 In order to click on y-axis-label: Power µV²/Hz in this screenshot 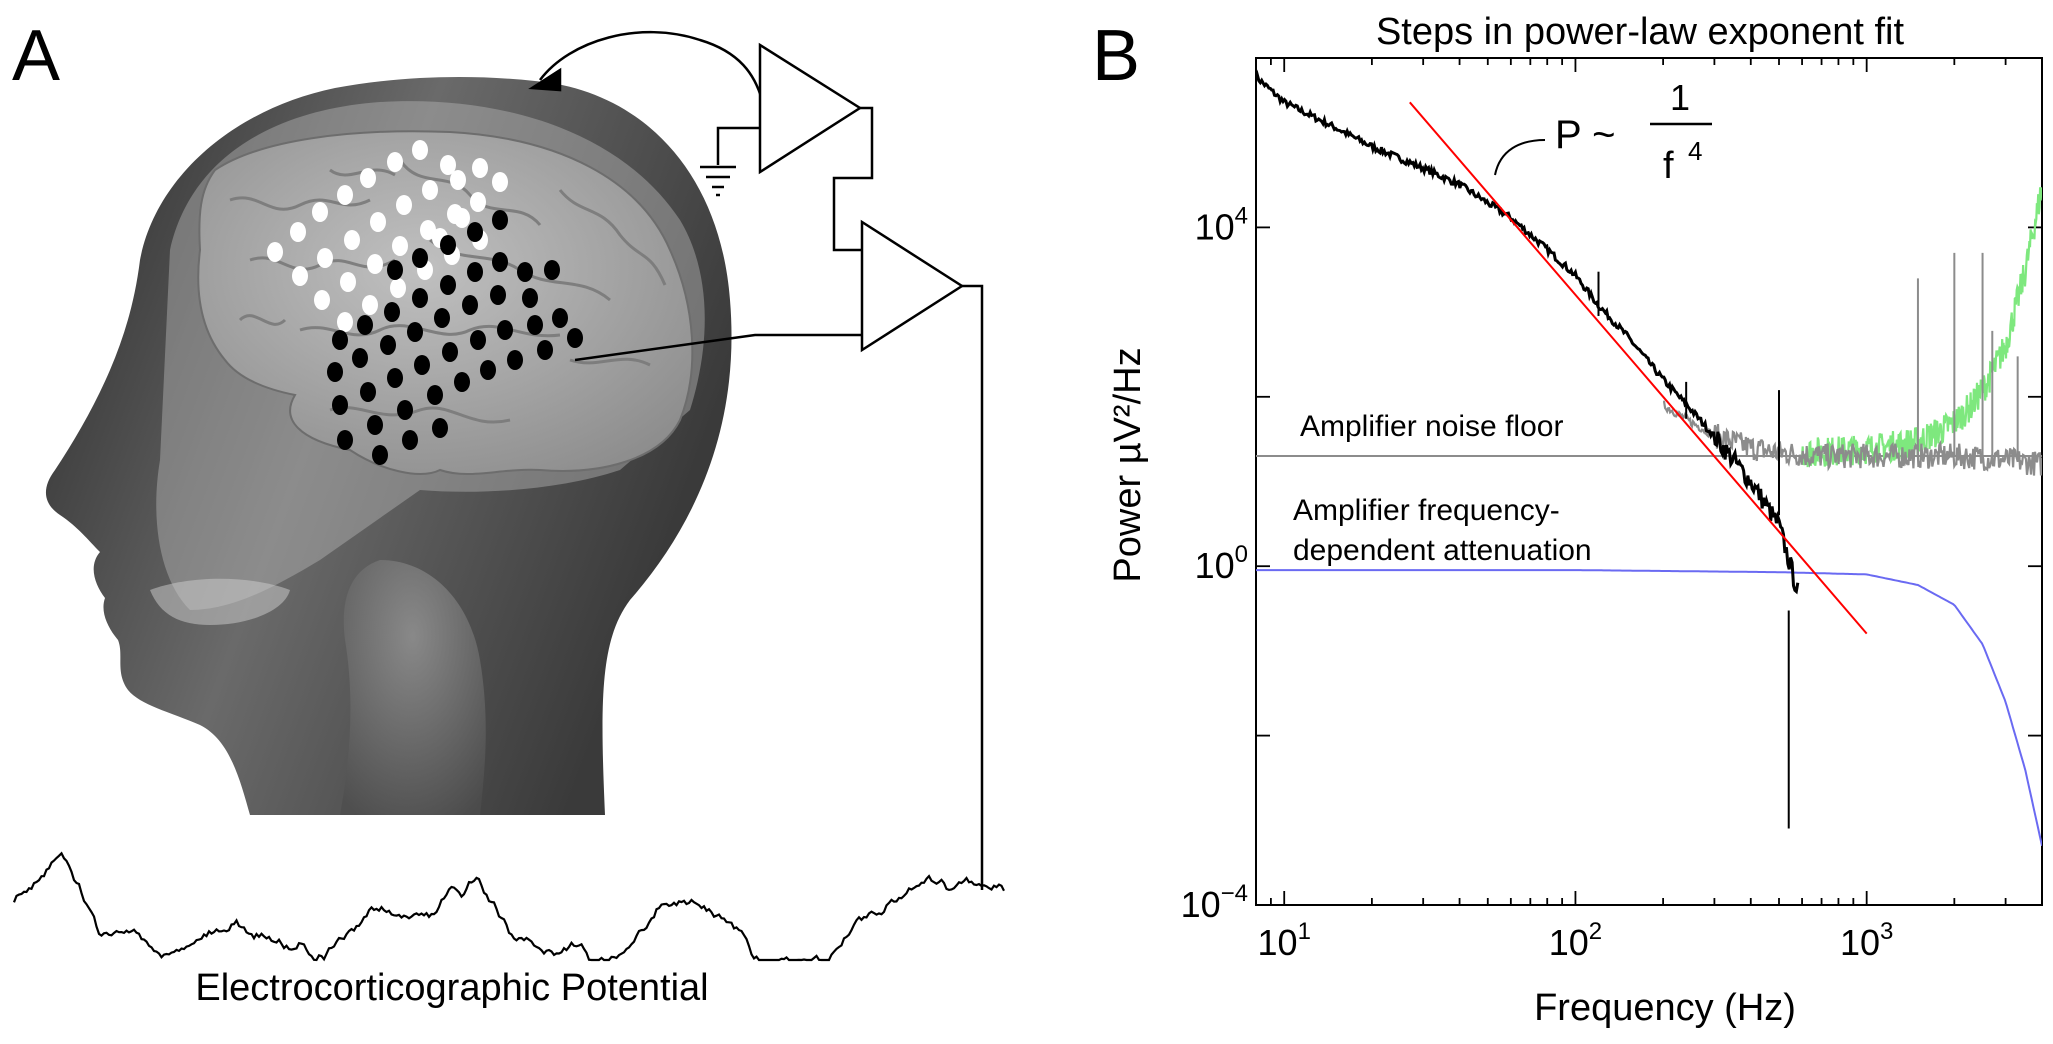, I will do `click(1128, 464)`.